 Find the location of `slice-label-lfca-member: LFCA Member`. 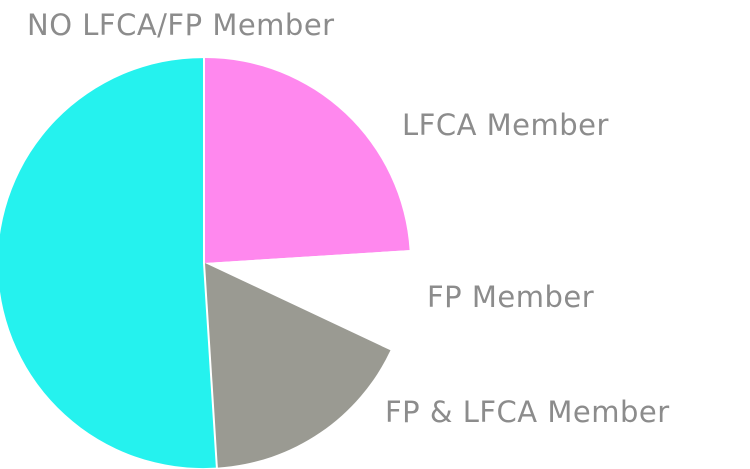

slice-label-lfca-member: LFCA Member is located at coordinates (505, 125).